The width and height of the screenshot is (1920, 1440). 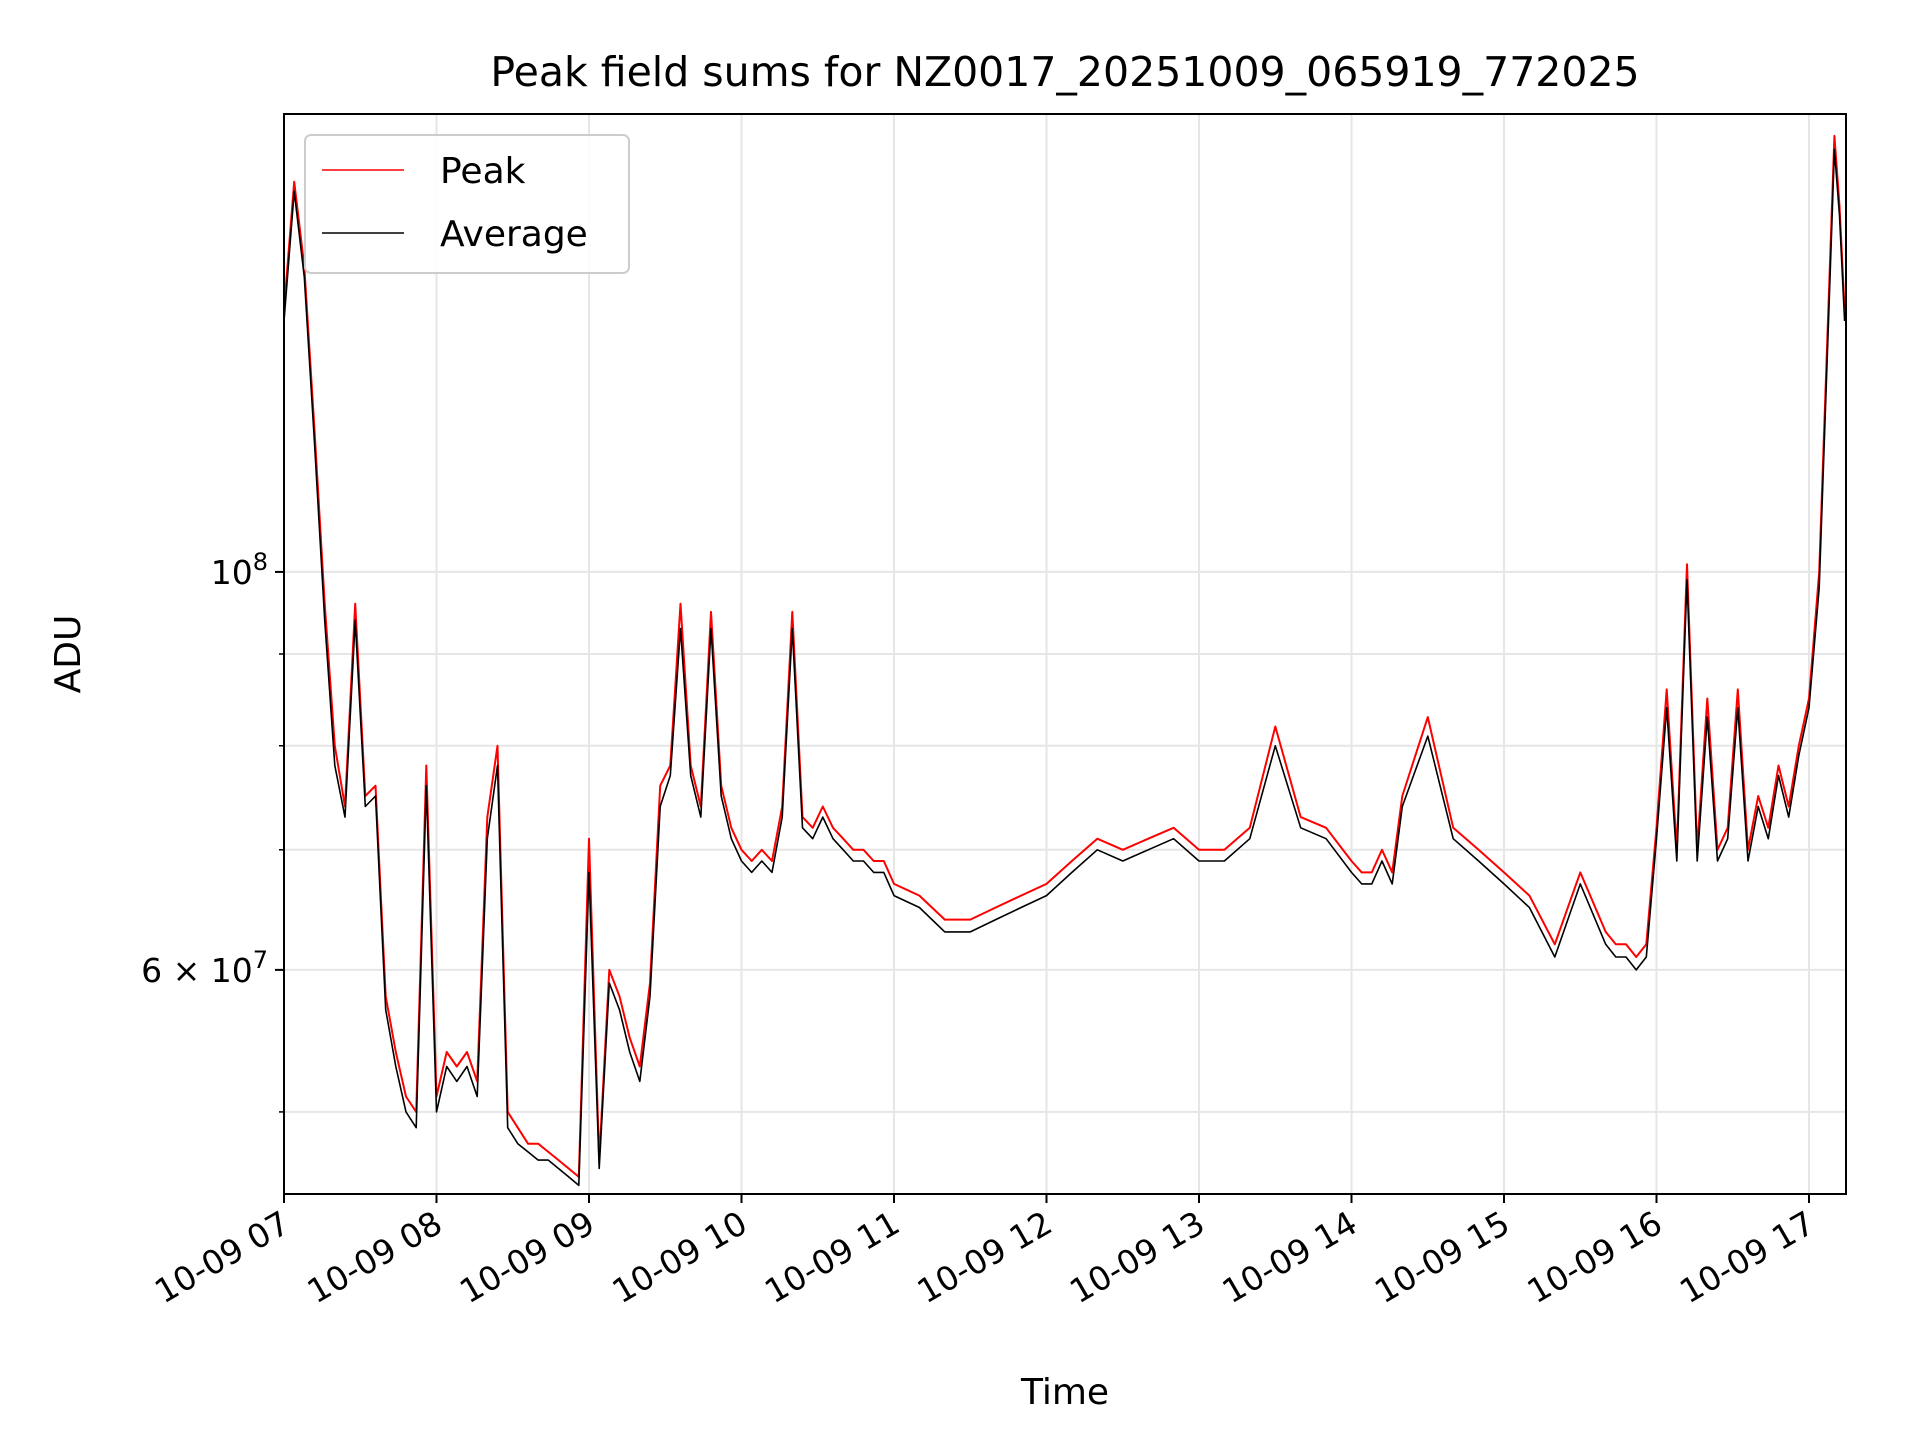 What do you see at coordinates (467, 204) in the screenshot?
I see `legend: Peak Average` at bounding box center [467, 204].